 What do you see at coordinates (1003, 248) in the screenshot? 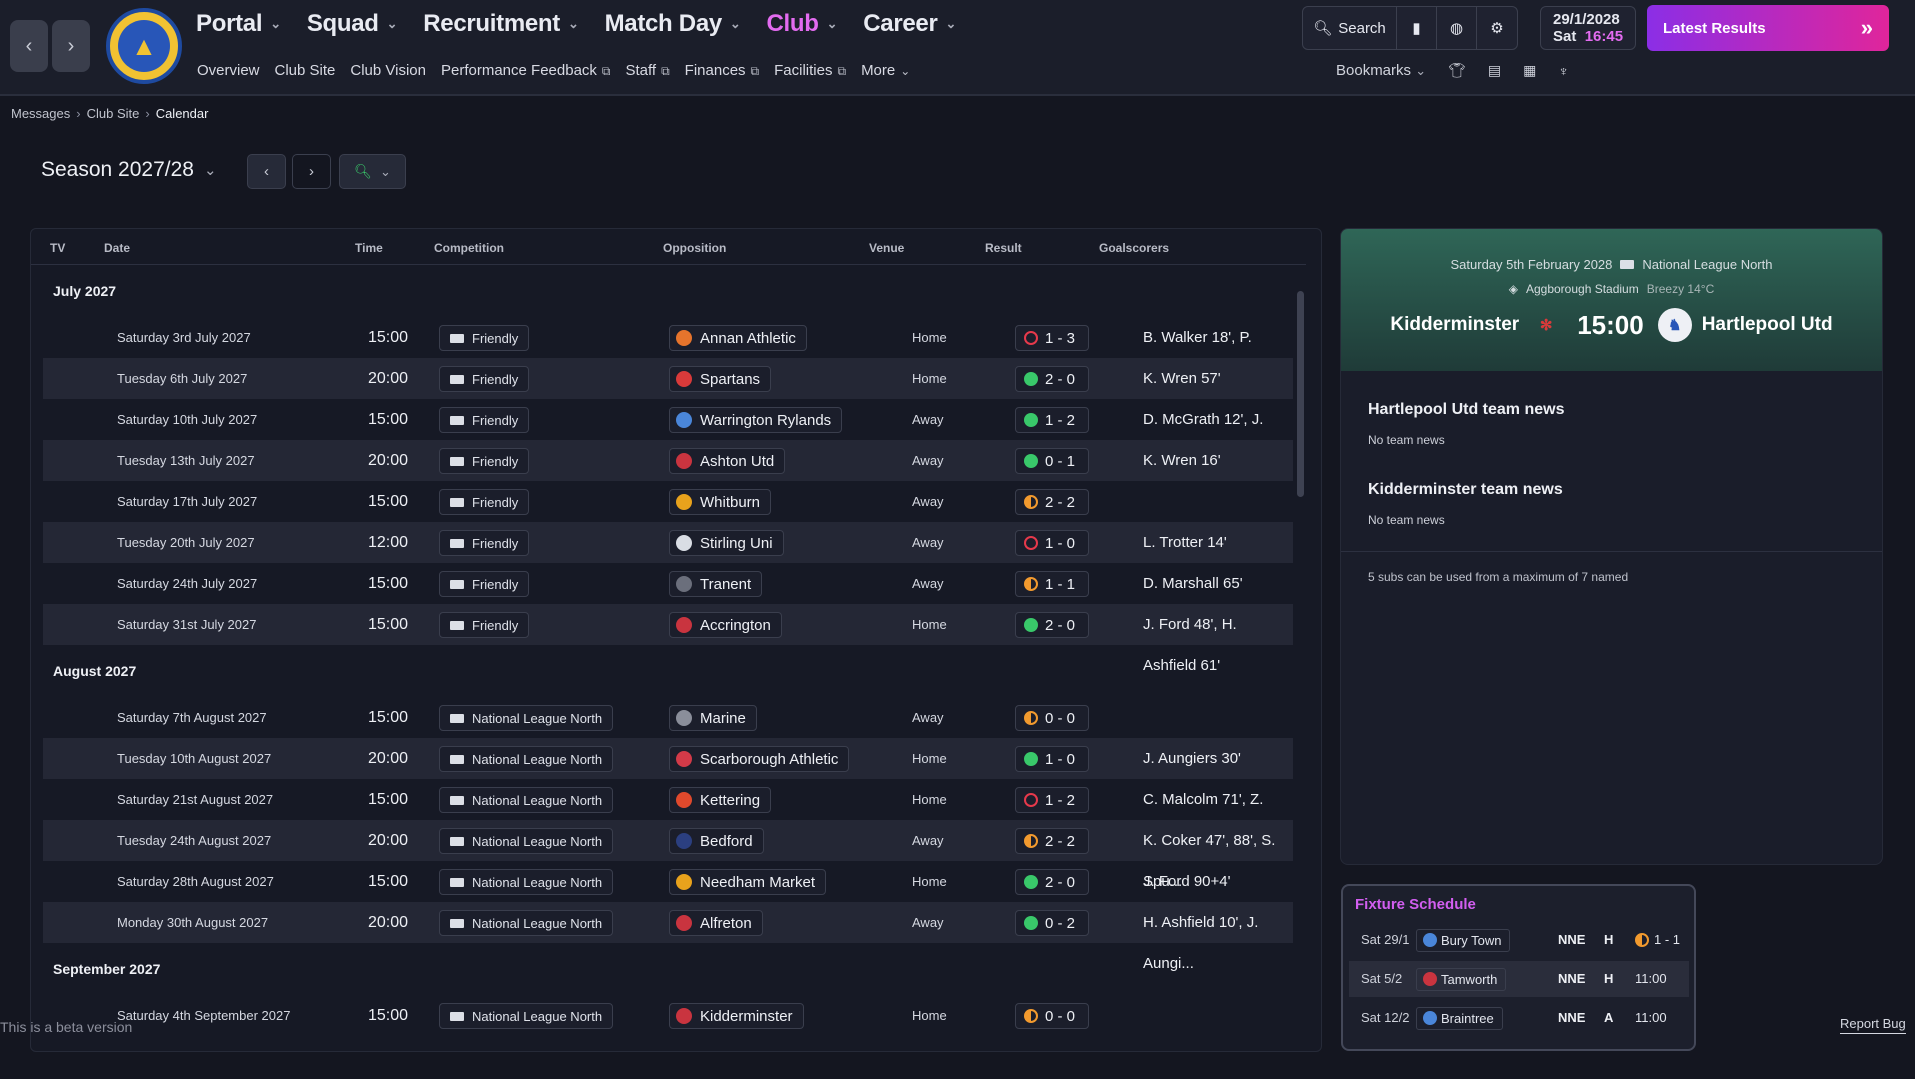
I see `header-result: Result` at bounding box center [1003, 248].